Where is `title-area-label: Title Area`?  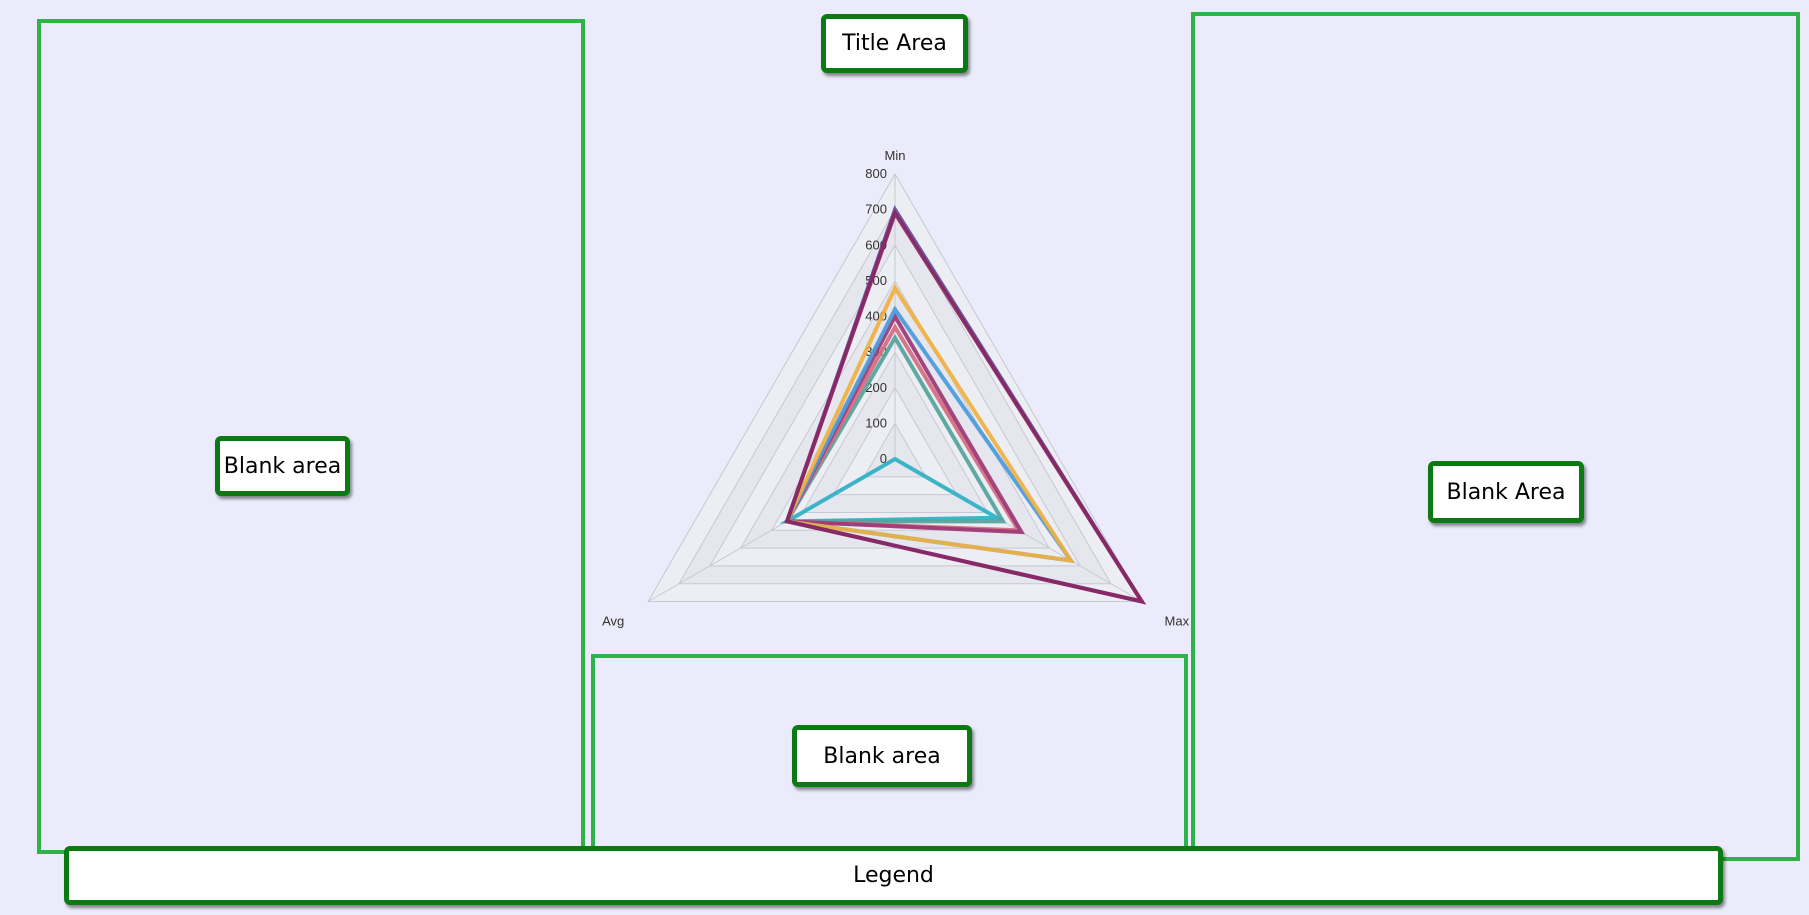
title-area-label: Title Area is located at coordinates (894, 43).